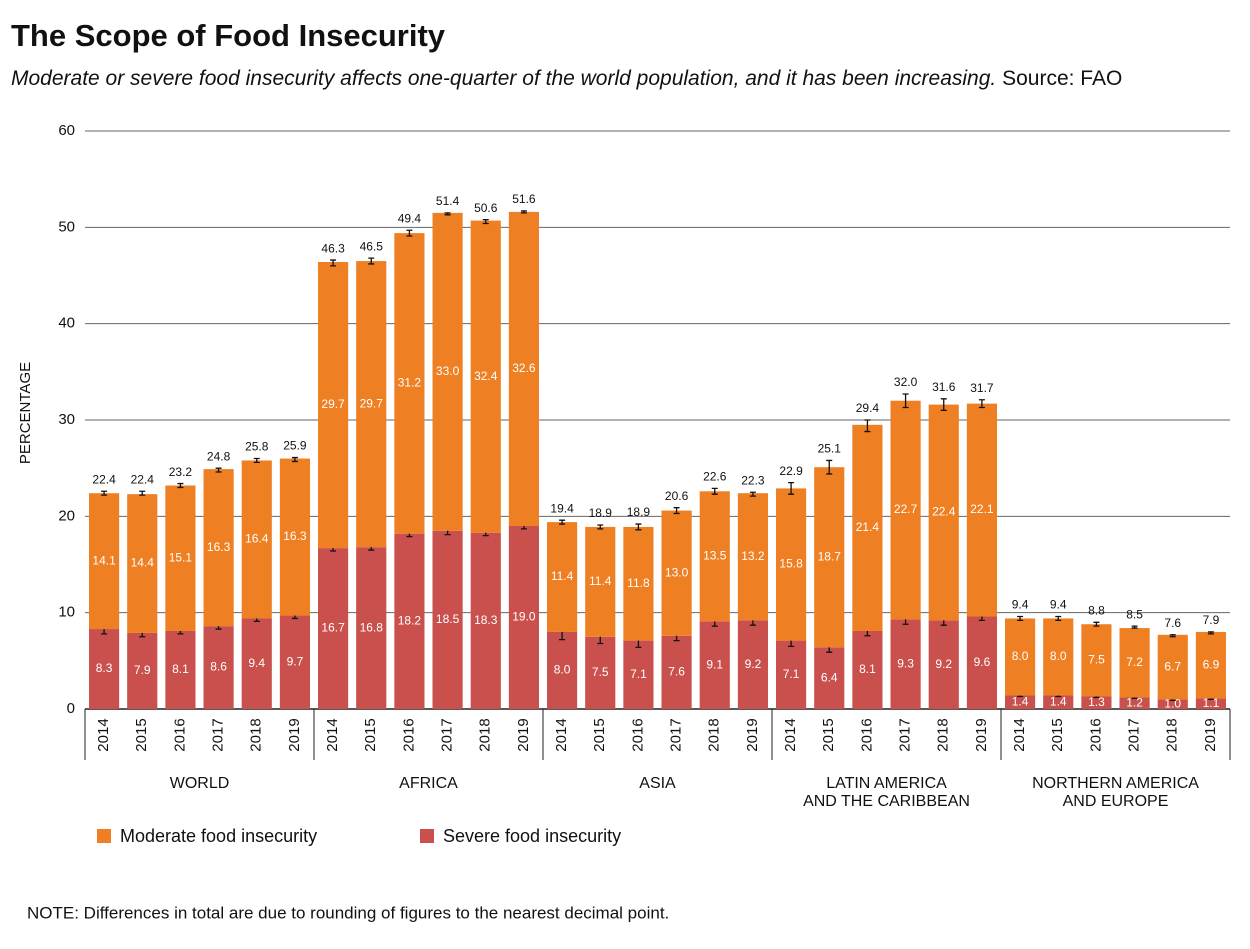 The width and height of the screenshot is (1250, 949). Describe the element at coordinates (219, 547) in the screenshot. I see `segment-label: 16.3` at that location.